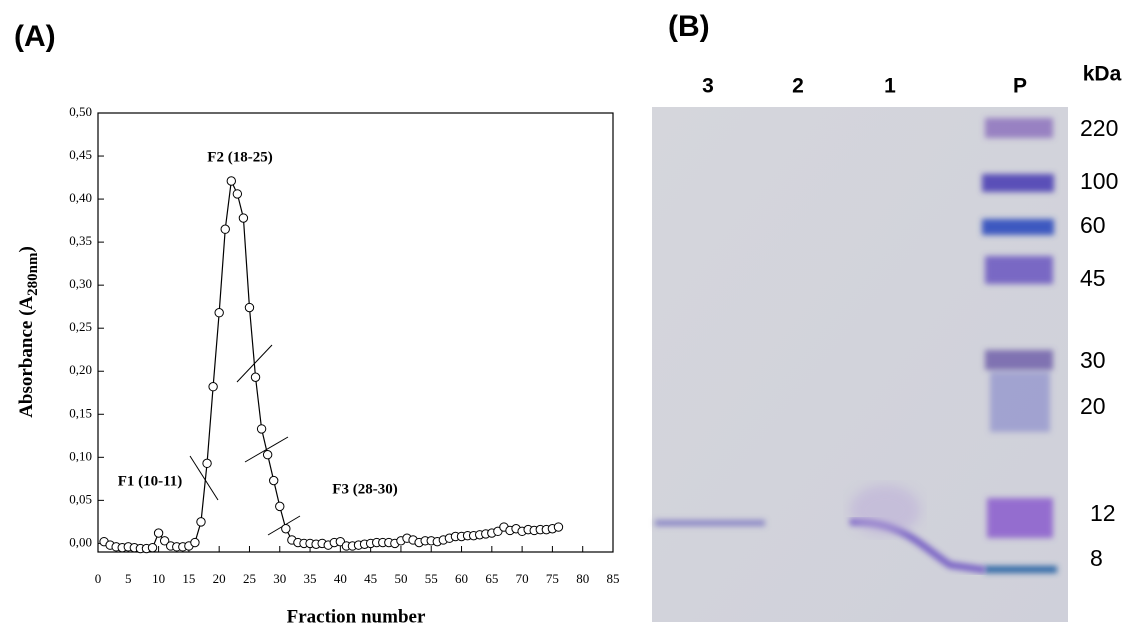 Image resolution: width=1129 pixels, height=628 pixels. Describe the element at coordinates (80, 154) in the screenshot. I see `y-tick-label: 0,45` at that location.